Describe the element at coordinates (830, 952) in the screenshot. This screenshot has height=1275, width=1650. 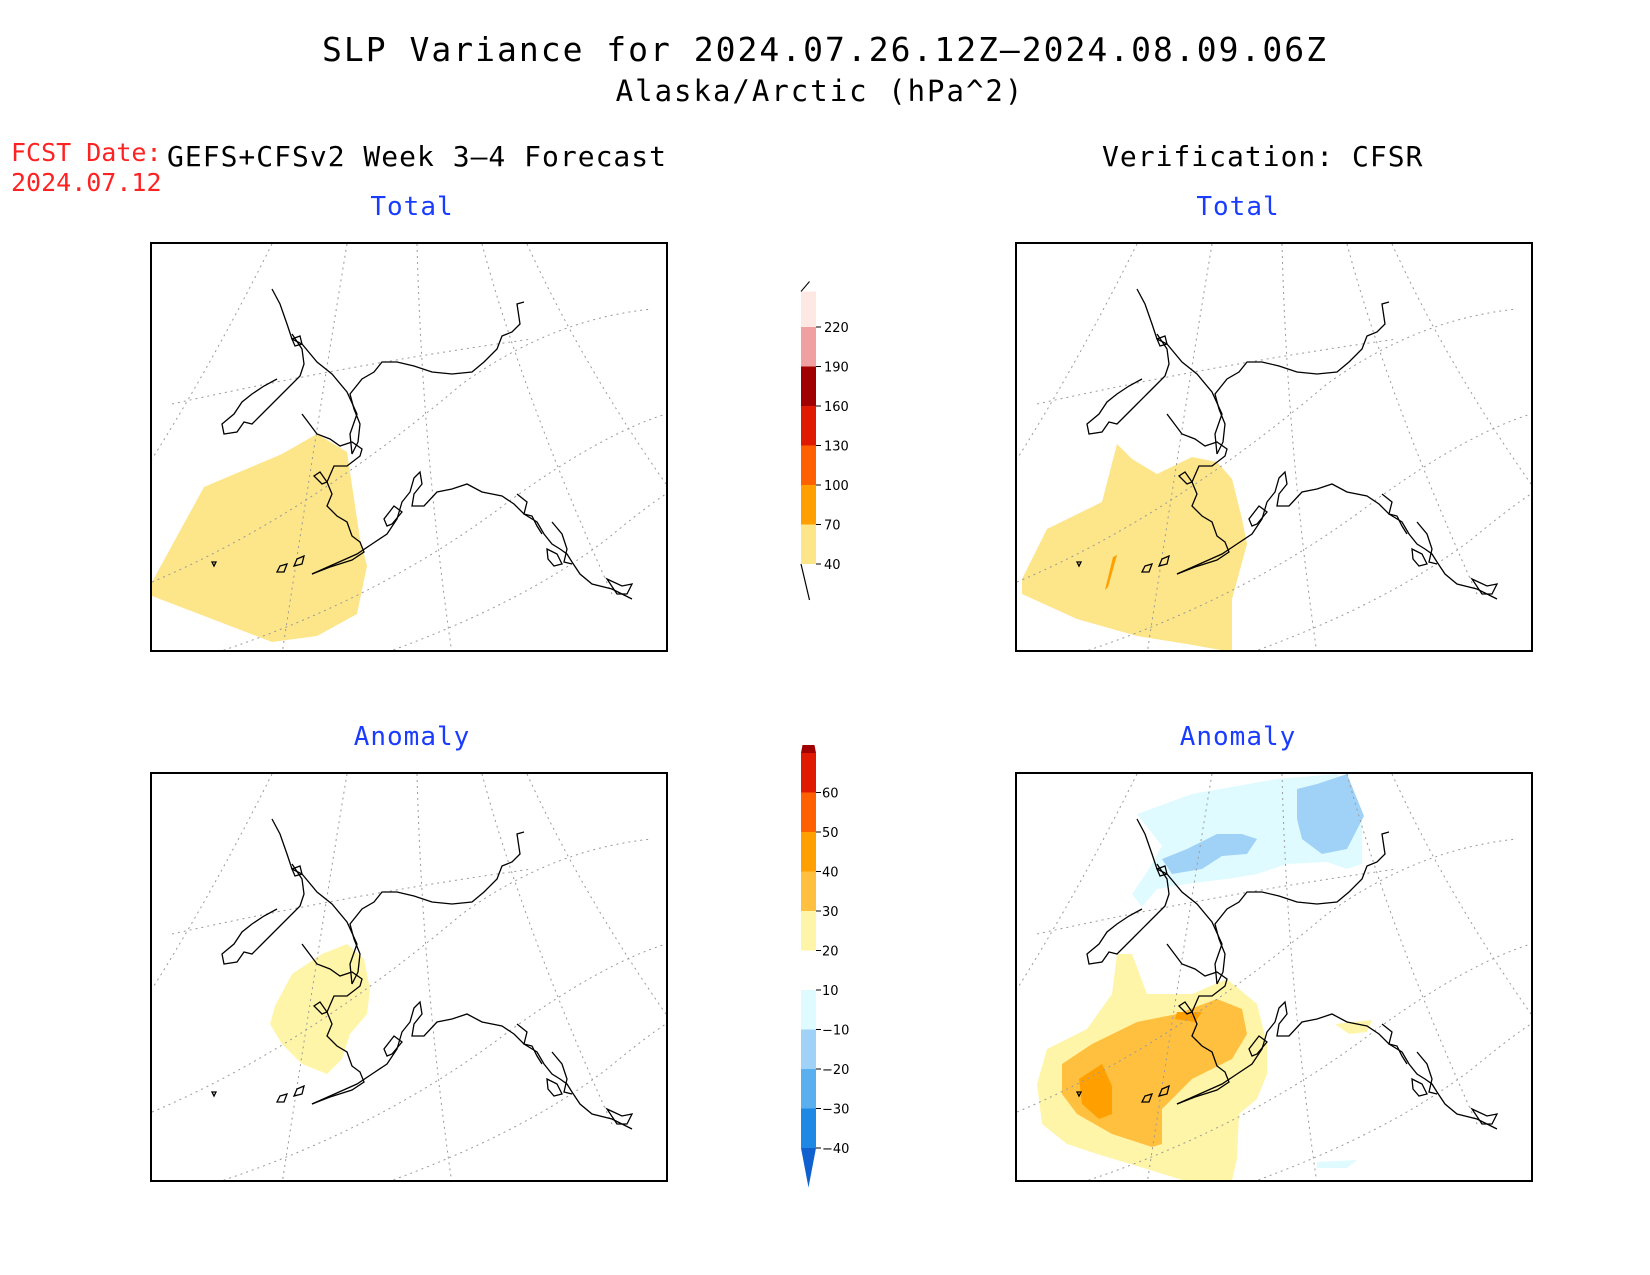
I see `colorbar-tick-label: 20` at that location.